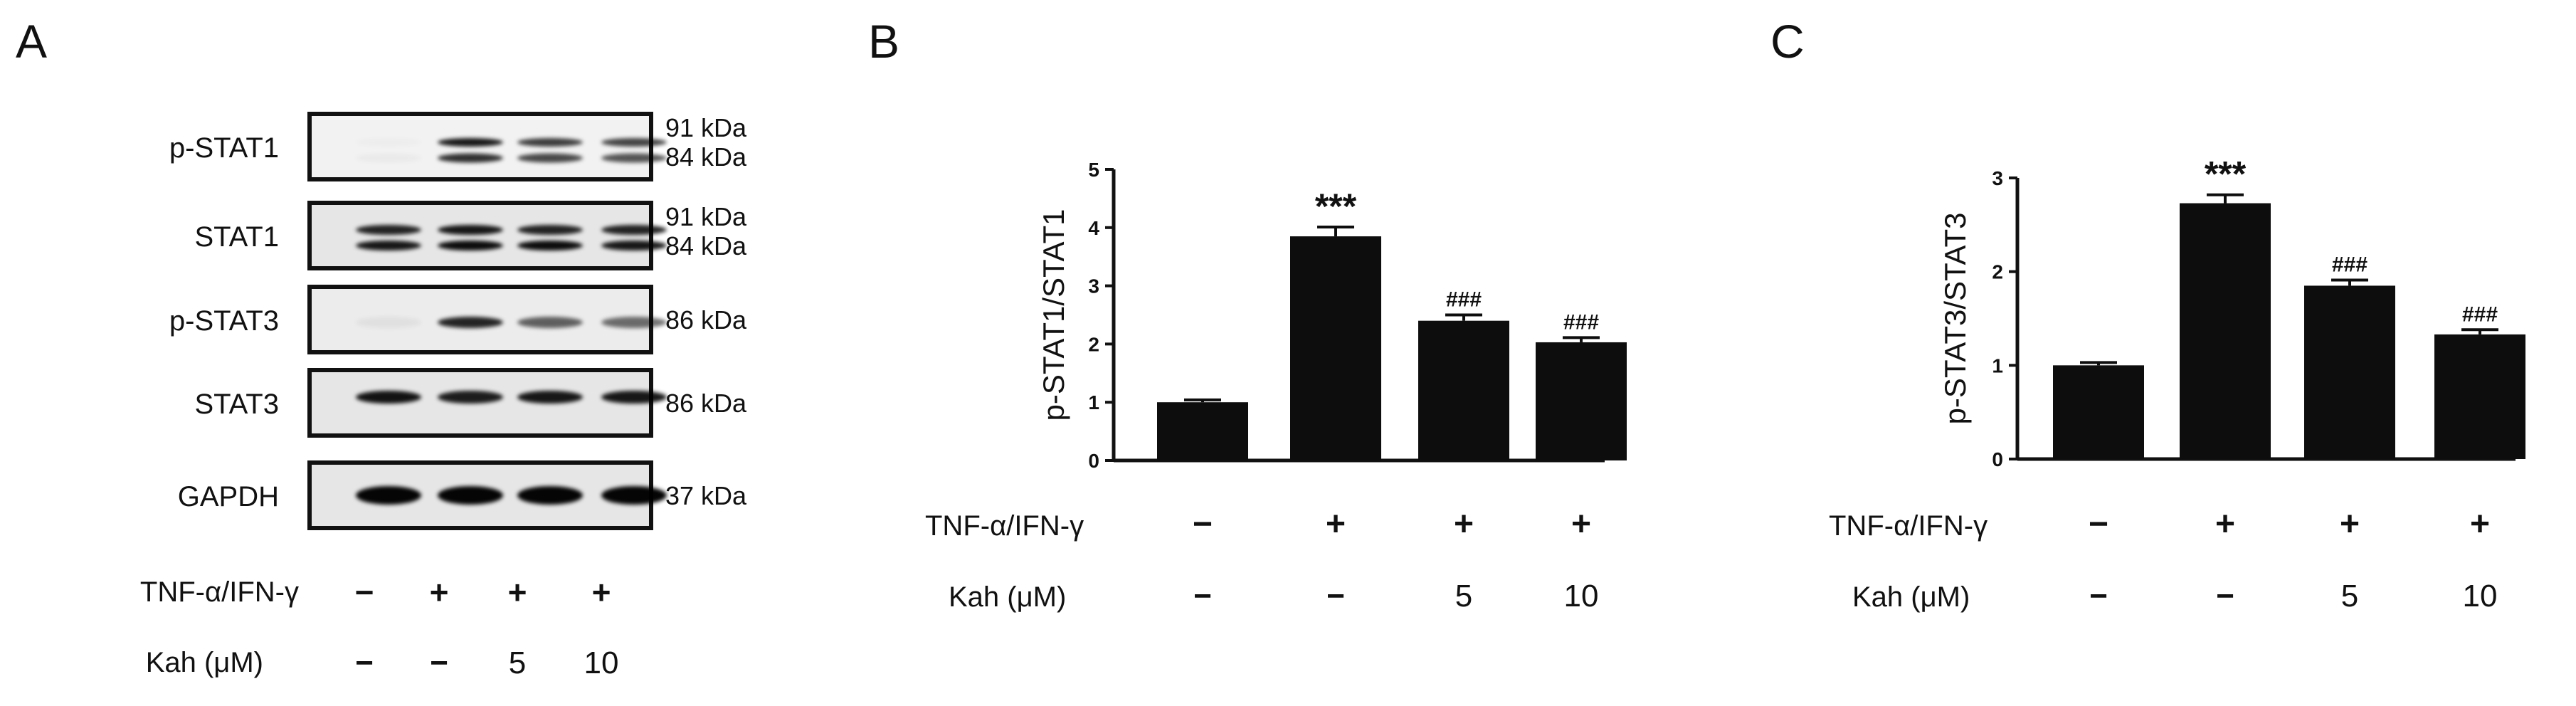 The image size is (2576, 706). What do you see at coordinates (224, 321) in the screenshot?
I see `blot-row-label: p-STAT3` at bounding box center [224, 321].